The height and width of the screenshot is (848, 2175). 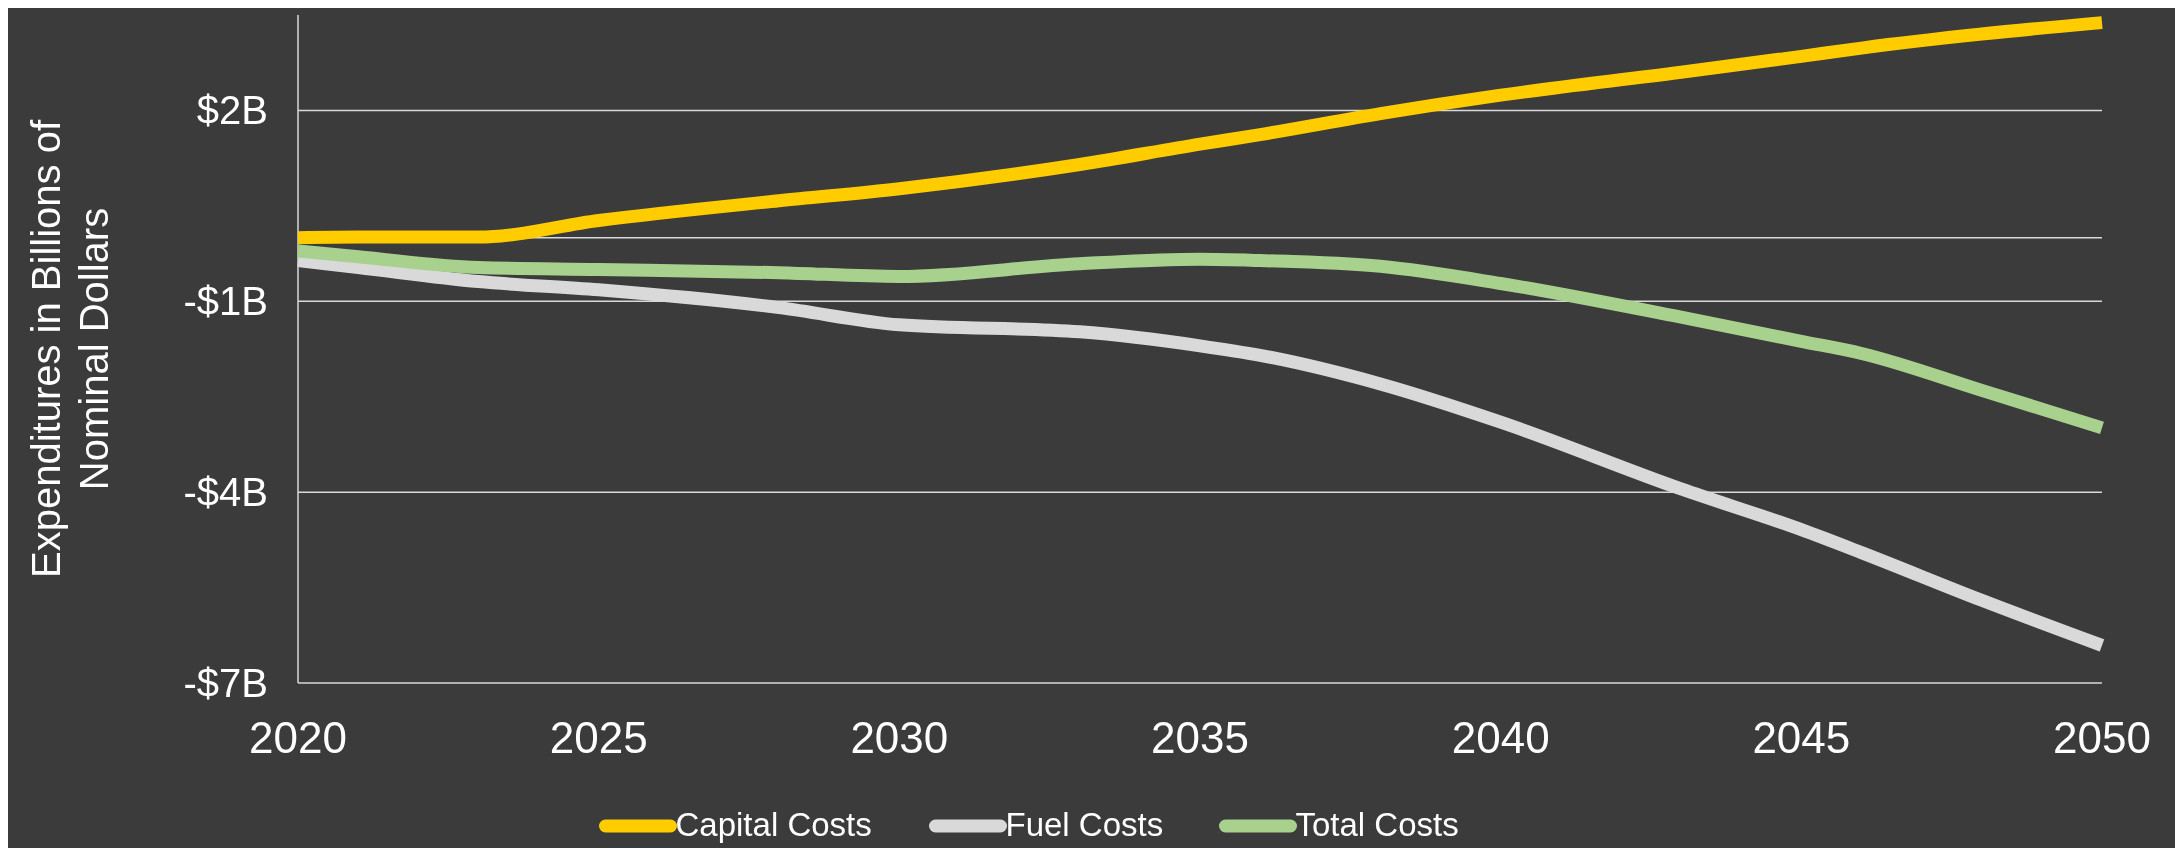 What do you see at coordinates (1801, 737) in the screenshot?
I see `x-tick-label: 2045` at bounding box center [1801, 737].